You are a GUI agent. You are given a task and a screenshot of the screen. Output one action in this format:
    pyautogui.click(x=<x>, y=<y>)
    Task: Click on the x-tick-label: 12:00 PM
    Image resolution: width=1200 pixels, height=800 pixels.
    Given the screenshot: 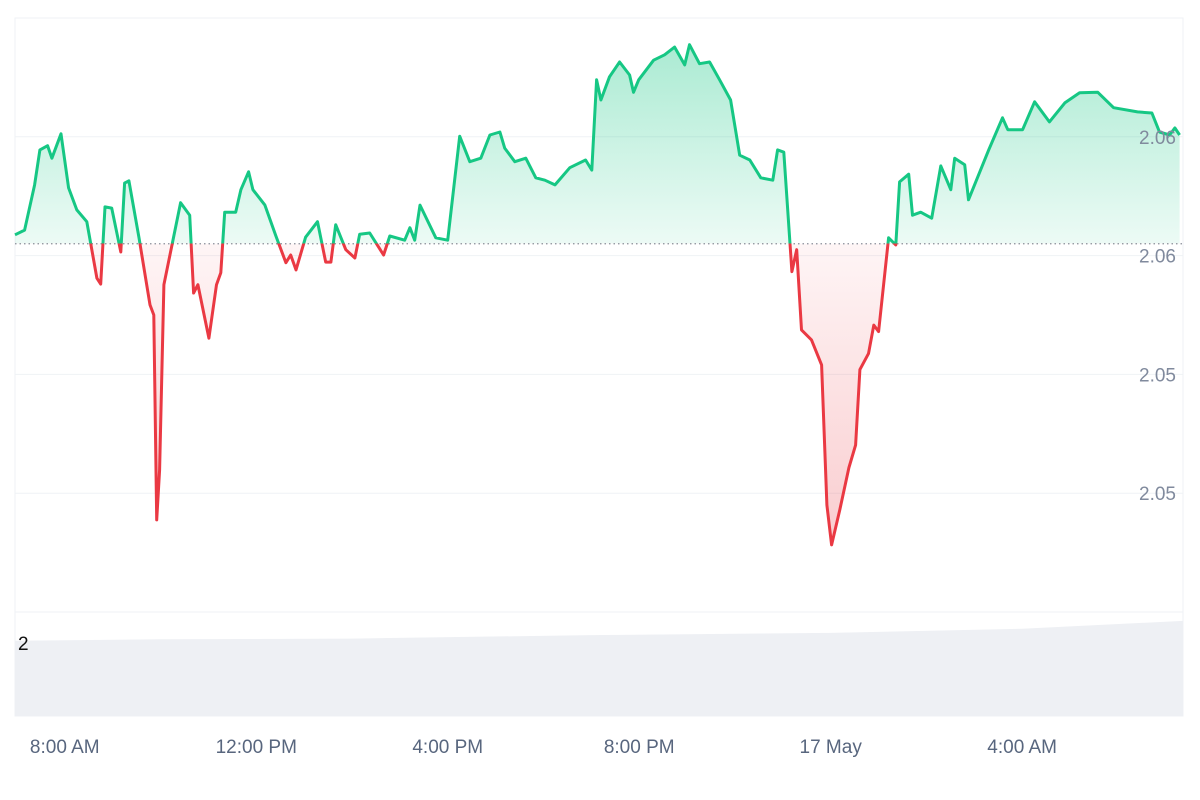 What is the action you would take?
    pyautogui.click(x=256, y=747)
    